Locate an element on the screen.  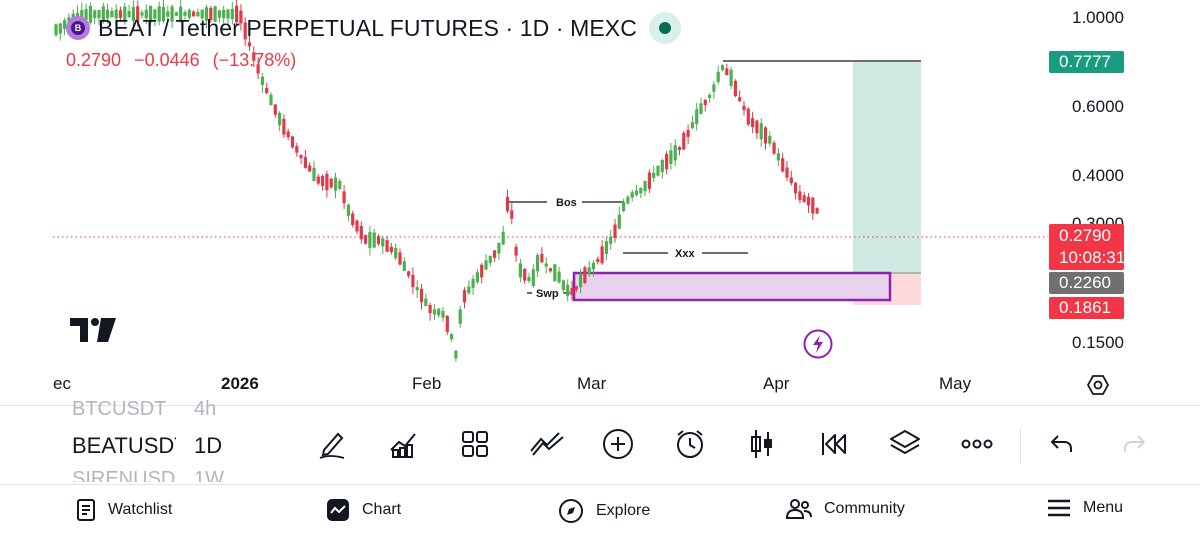
lightning-icon is located at coordinates (818, 344).